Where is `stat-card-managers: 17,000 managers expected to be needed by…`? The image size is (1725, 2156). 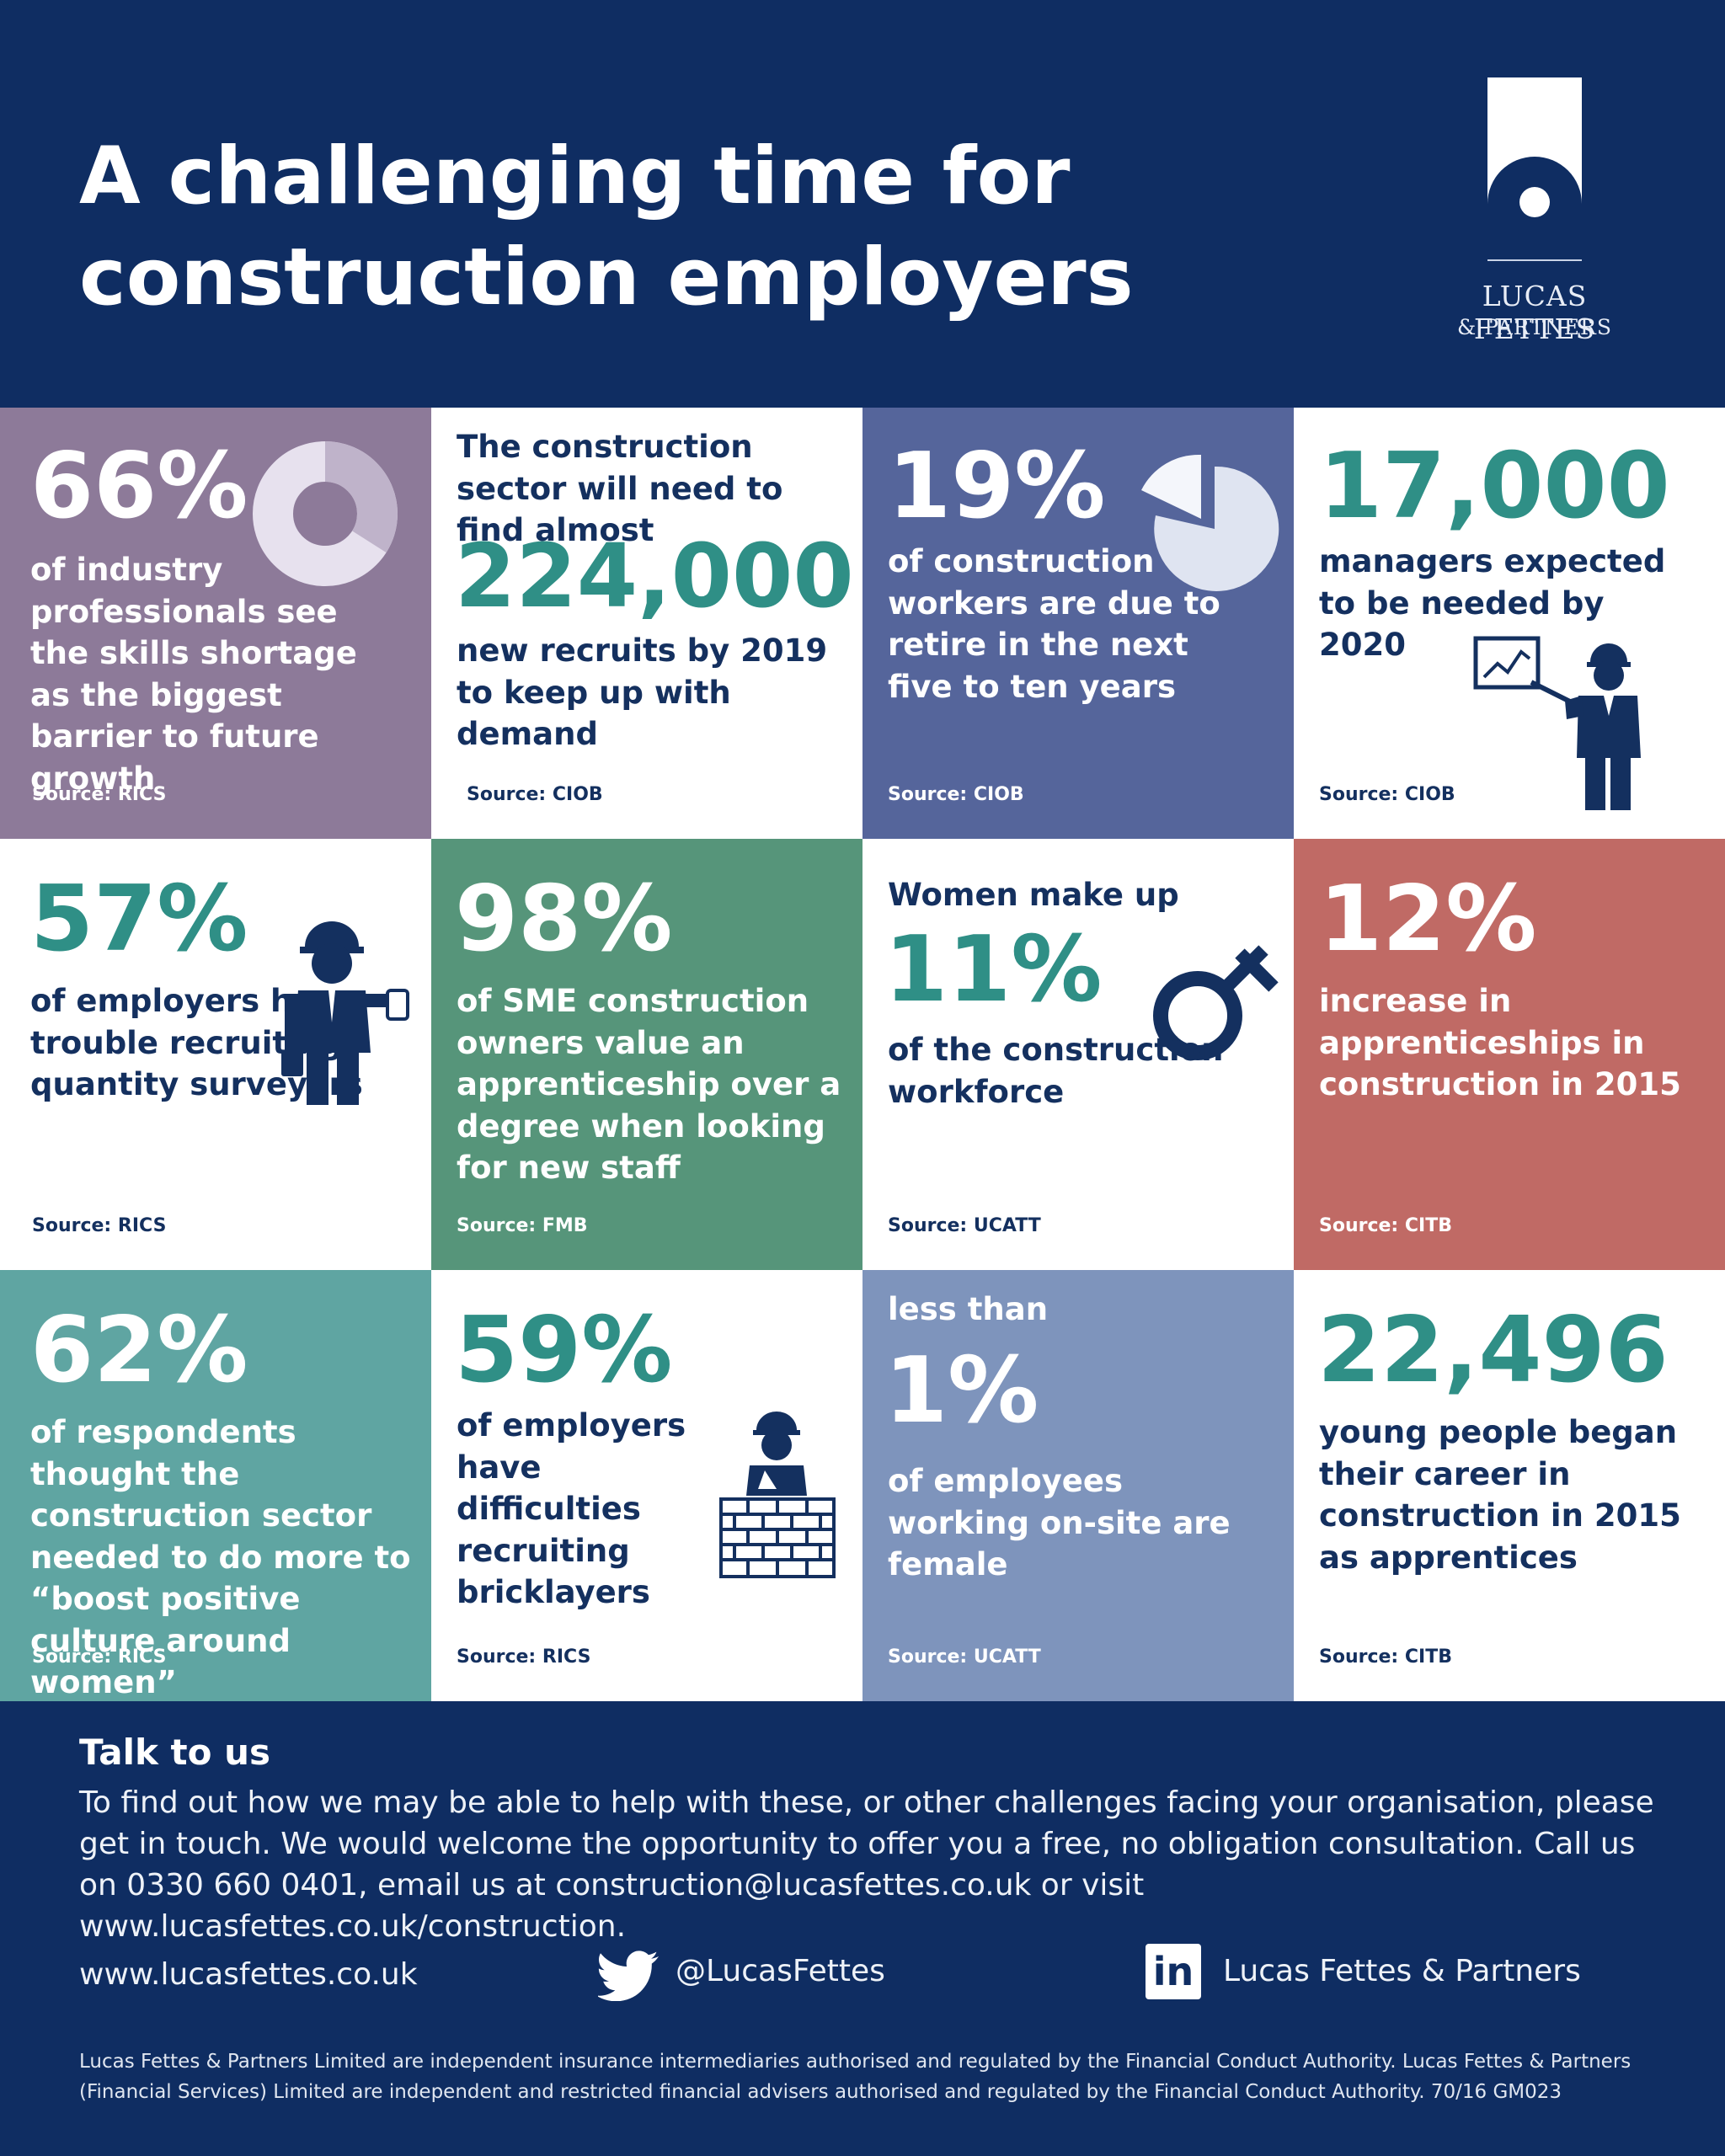 stat-card-managers: 17,000 managers expected to be needed by… is located at coordinates (1509, 623).